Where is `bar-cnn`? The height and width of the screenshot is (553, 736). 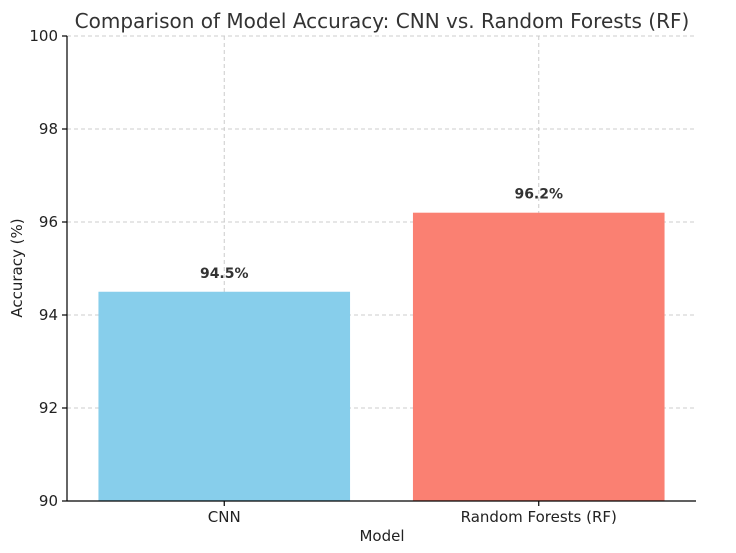
bar-cnn is located at coordinates (224, 396).